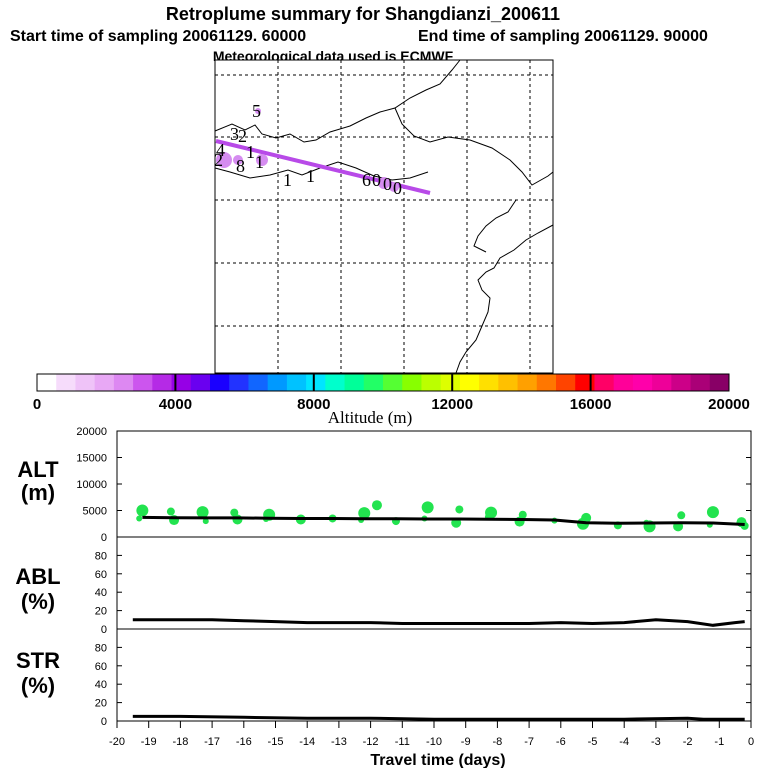 The image size is (768, 768). What do you see at coordinates (402, 742) in the screenshot?
I see `x-tick-label: -11` at bounding box center [402, 742].